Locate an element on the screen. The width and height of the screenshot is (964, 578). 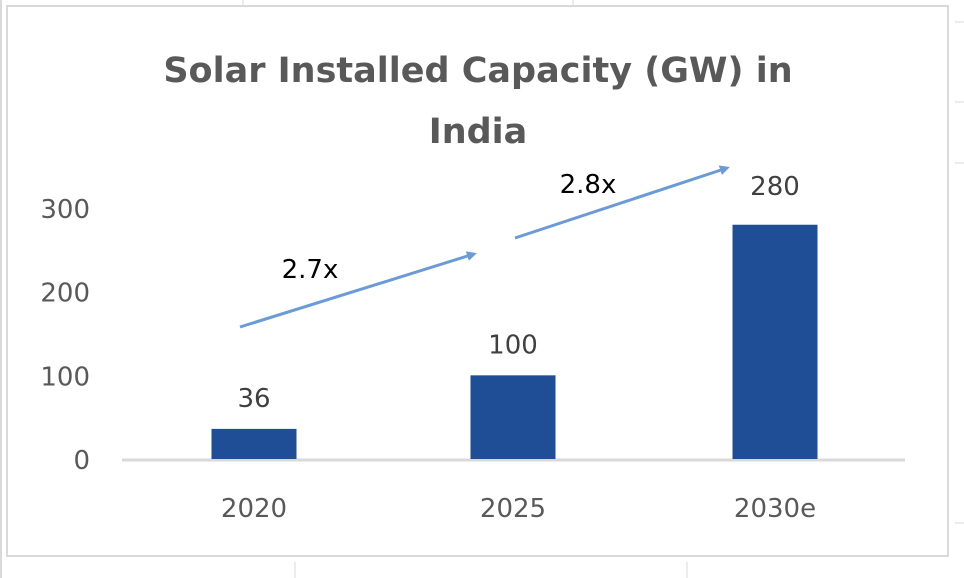
y-tick-label: 200 is located at coordinates (65, 294).